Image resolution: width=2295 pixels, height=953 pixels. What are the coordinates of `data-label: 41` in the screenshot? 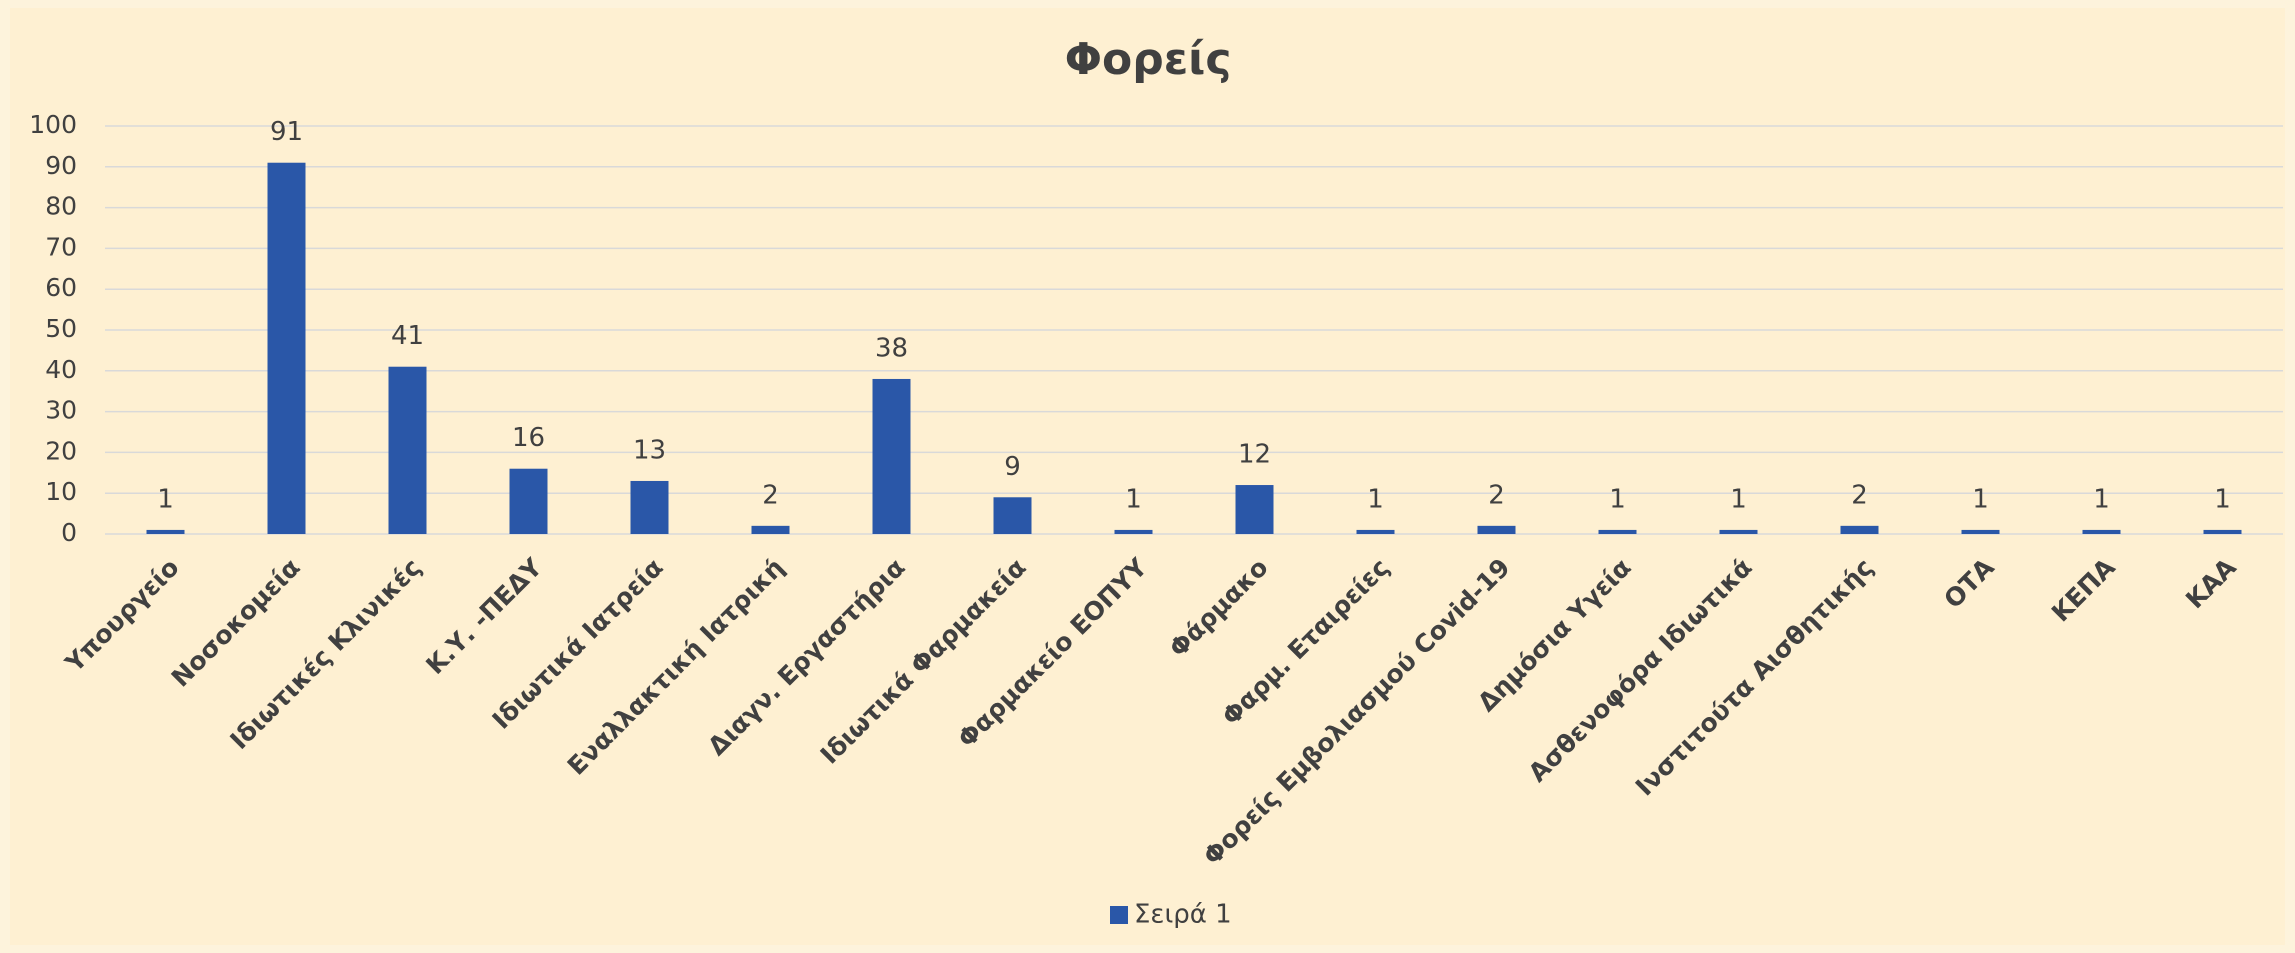 It's located at (407, 336).